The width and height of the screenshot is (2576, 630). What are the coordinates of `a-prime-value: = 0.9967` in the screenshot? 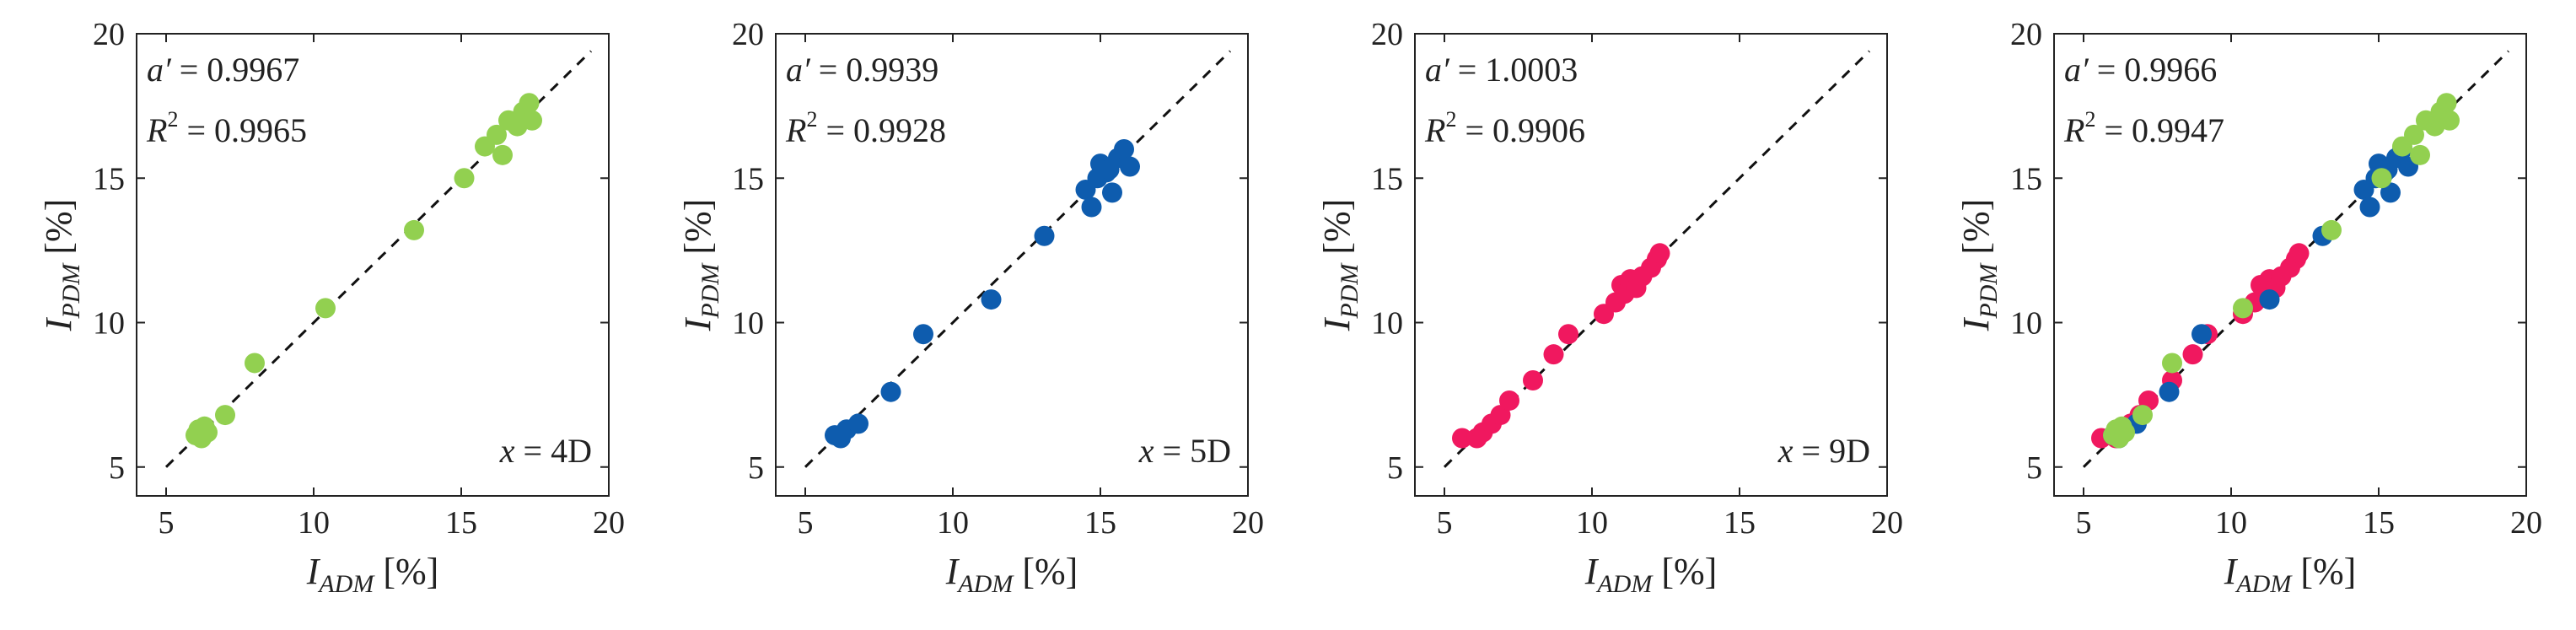 It's located at (235, 70).